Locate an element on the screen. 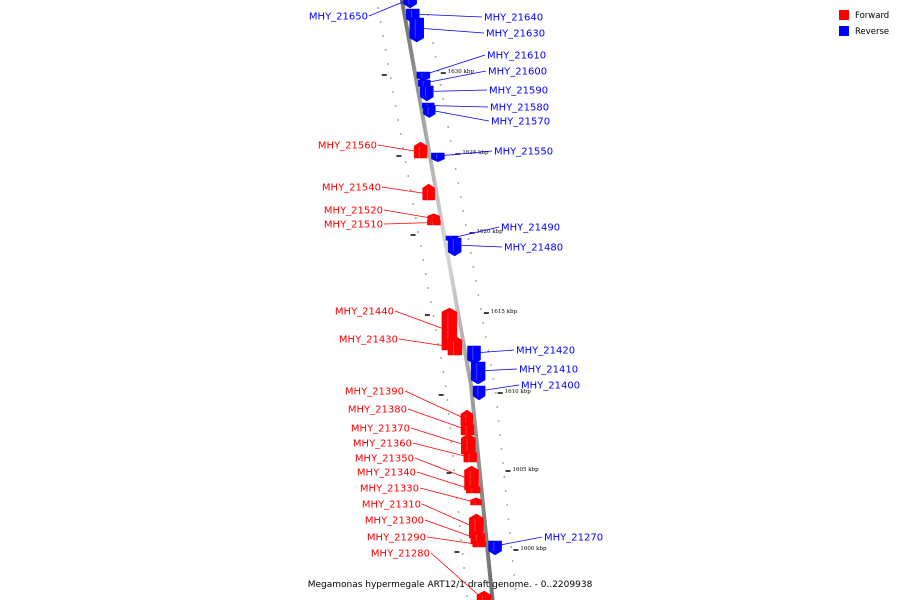  gene-label: MHY_21400 is located at coordinates (550, 386).